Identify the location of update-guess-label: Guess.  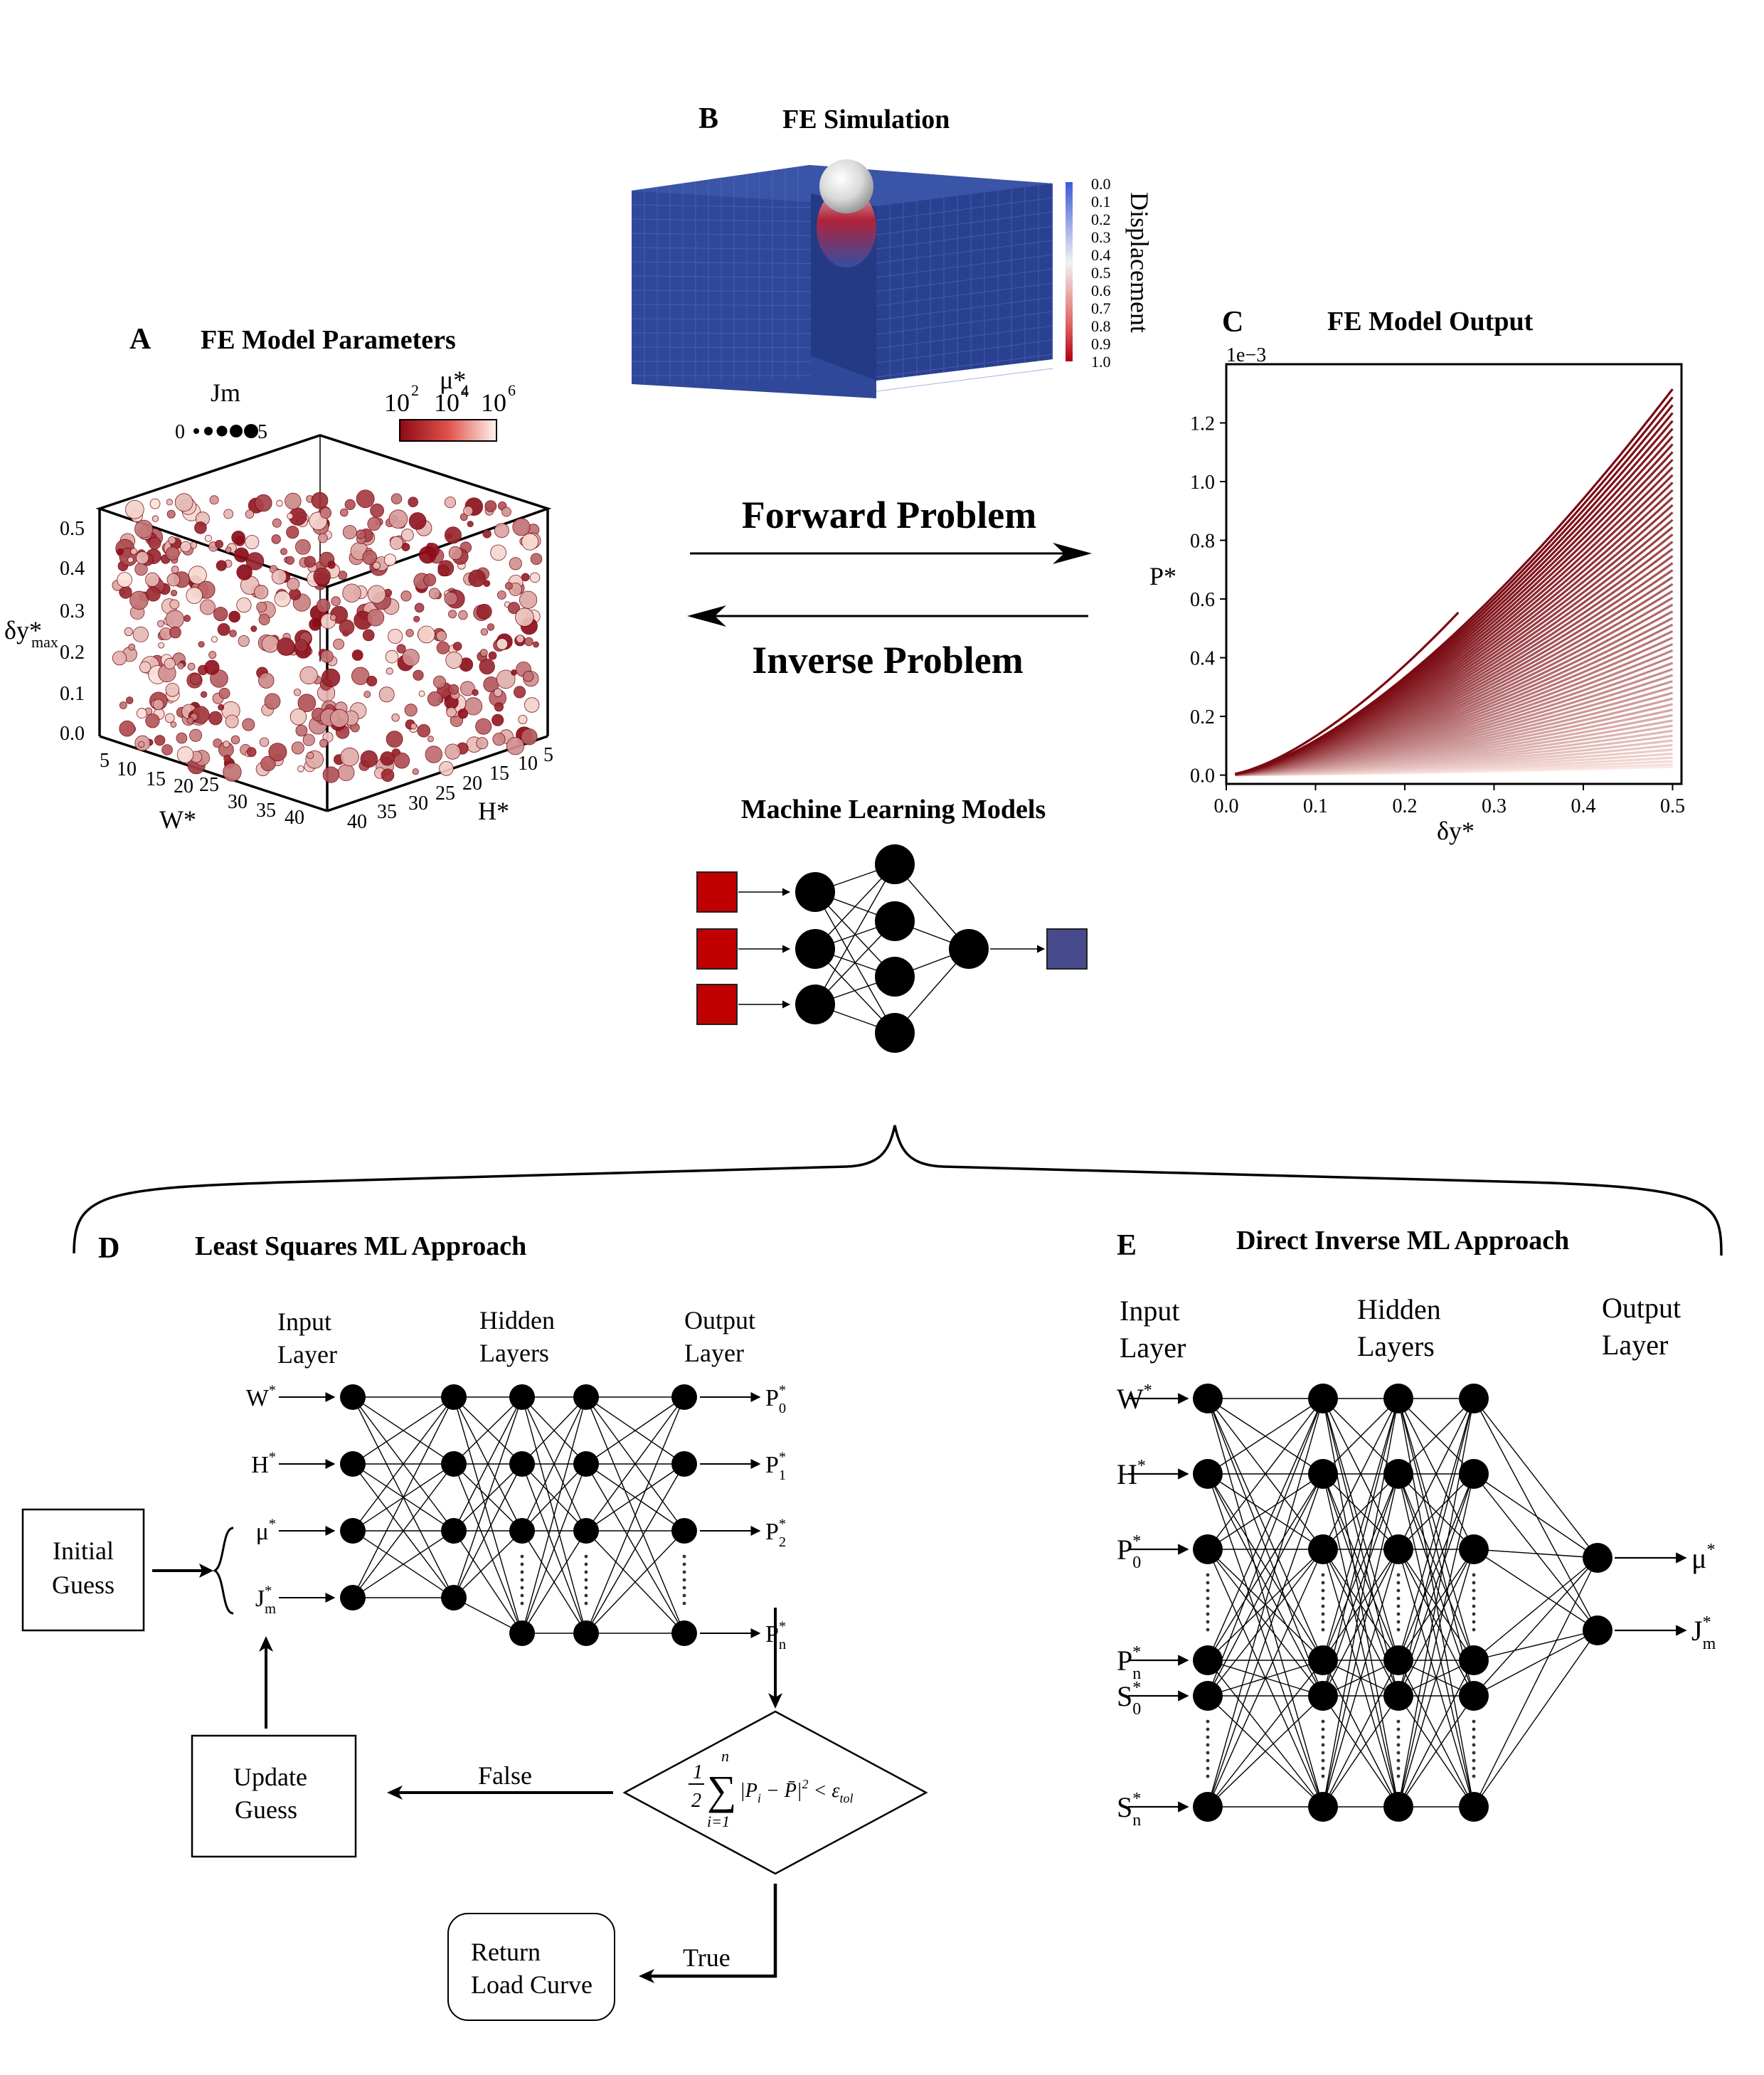
(266, 1809).